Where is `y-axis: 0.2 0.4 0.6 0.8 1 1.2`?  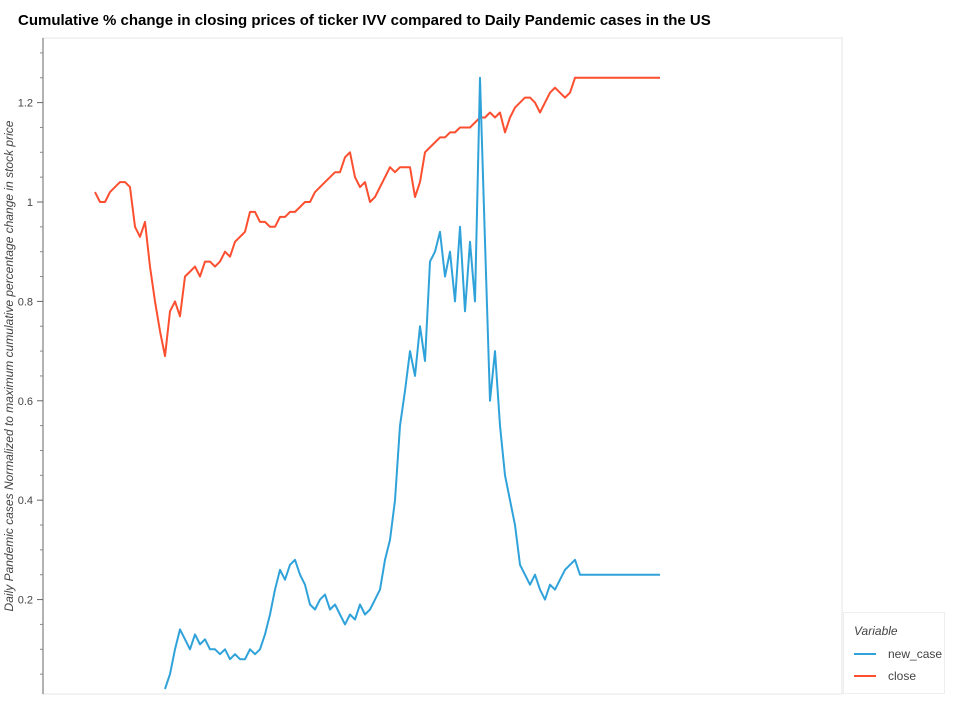
y-axis: 0.2 0.4 0.6 0.8 1 1.2 is located at coordinates (31, 366).